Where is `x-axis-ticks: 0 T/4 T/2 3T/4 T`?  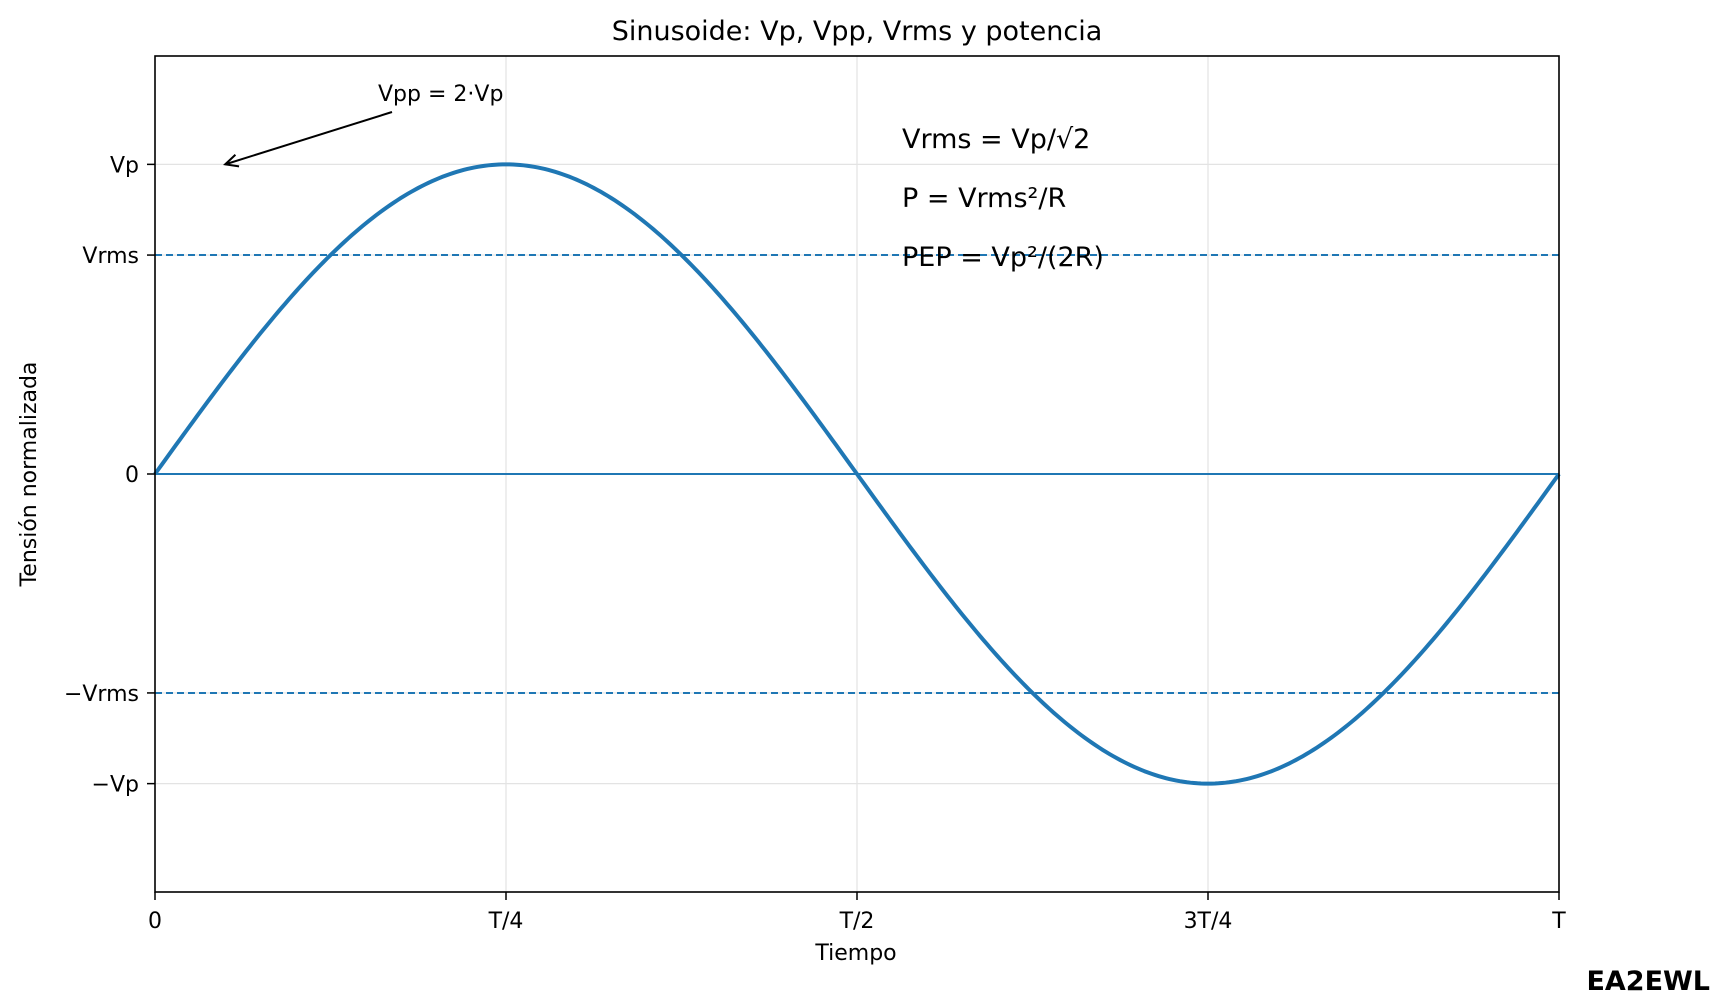 x-axis-ticks: 0 T/4 T/2 3T/4 T is located at coordinates (857, 913).